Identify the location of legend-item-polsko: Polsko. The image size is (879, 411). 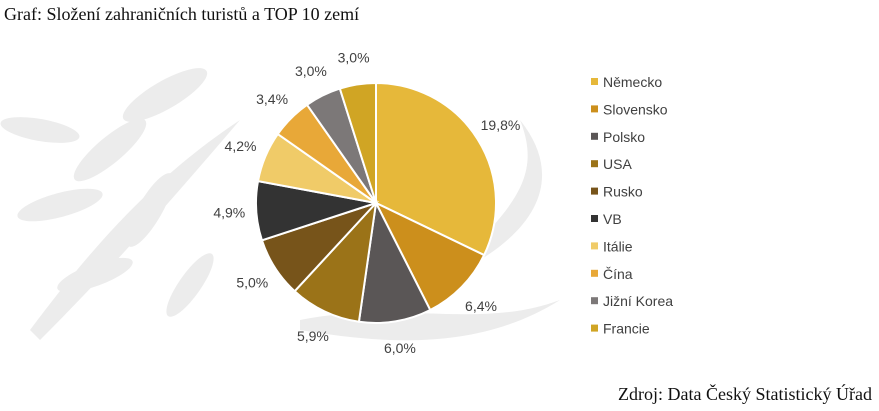
(618, 137).